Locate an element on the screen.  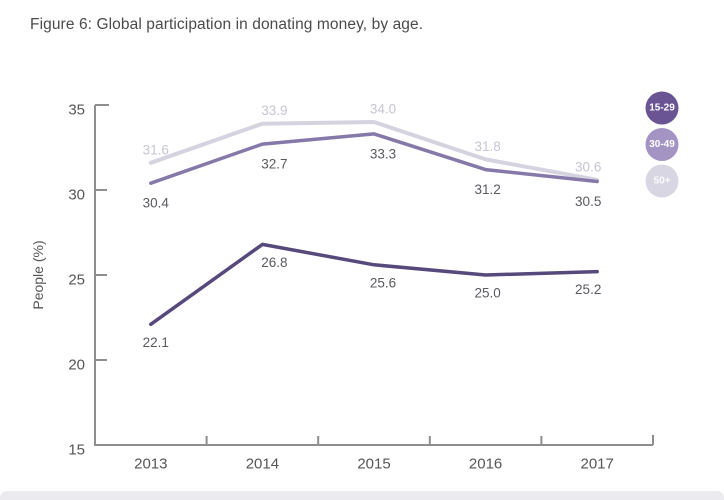
legend-label-30-49: 30-49 is located at coordinates (662, 144).